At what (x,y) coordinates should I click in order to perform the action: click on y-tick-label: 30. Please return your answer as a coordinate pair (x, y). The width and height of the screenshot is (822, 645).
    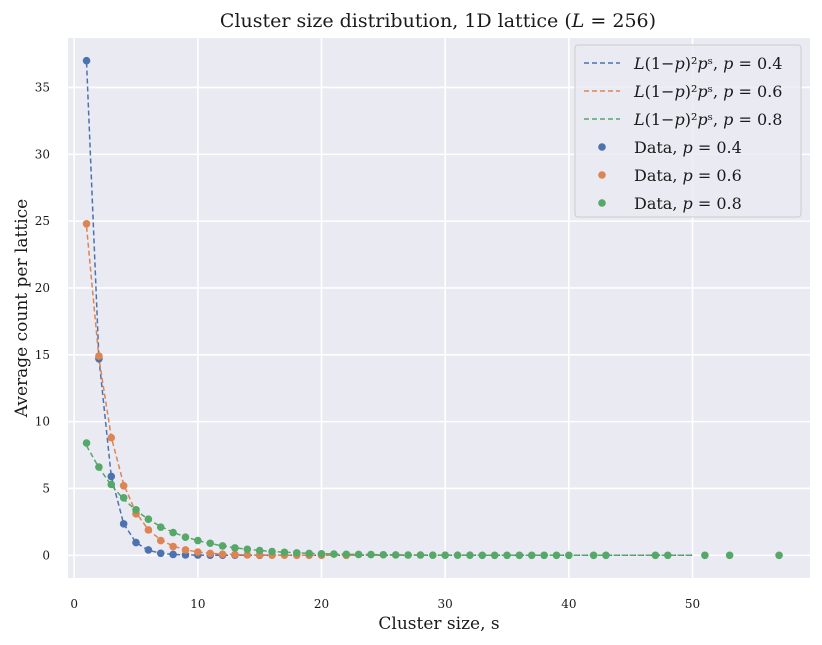
    Looking at the image, I should click on (42, 154).